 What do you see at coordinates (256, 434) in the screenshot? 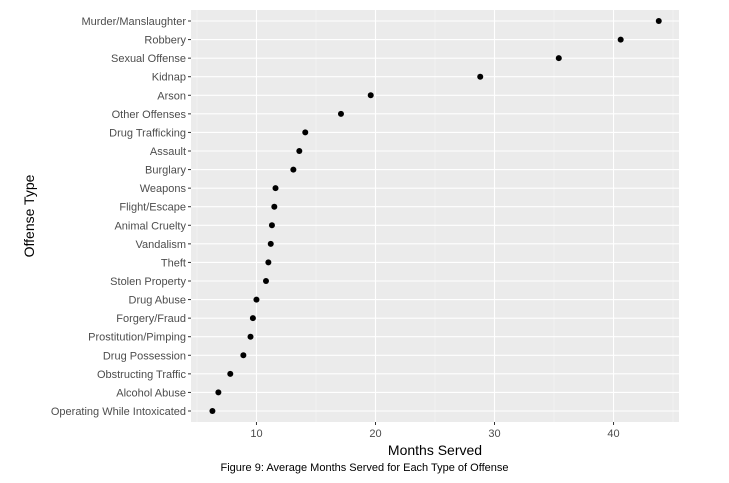
I see `x-tick-label: 10` at bounding box center [256, 434].